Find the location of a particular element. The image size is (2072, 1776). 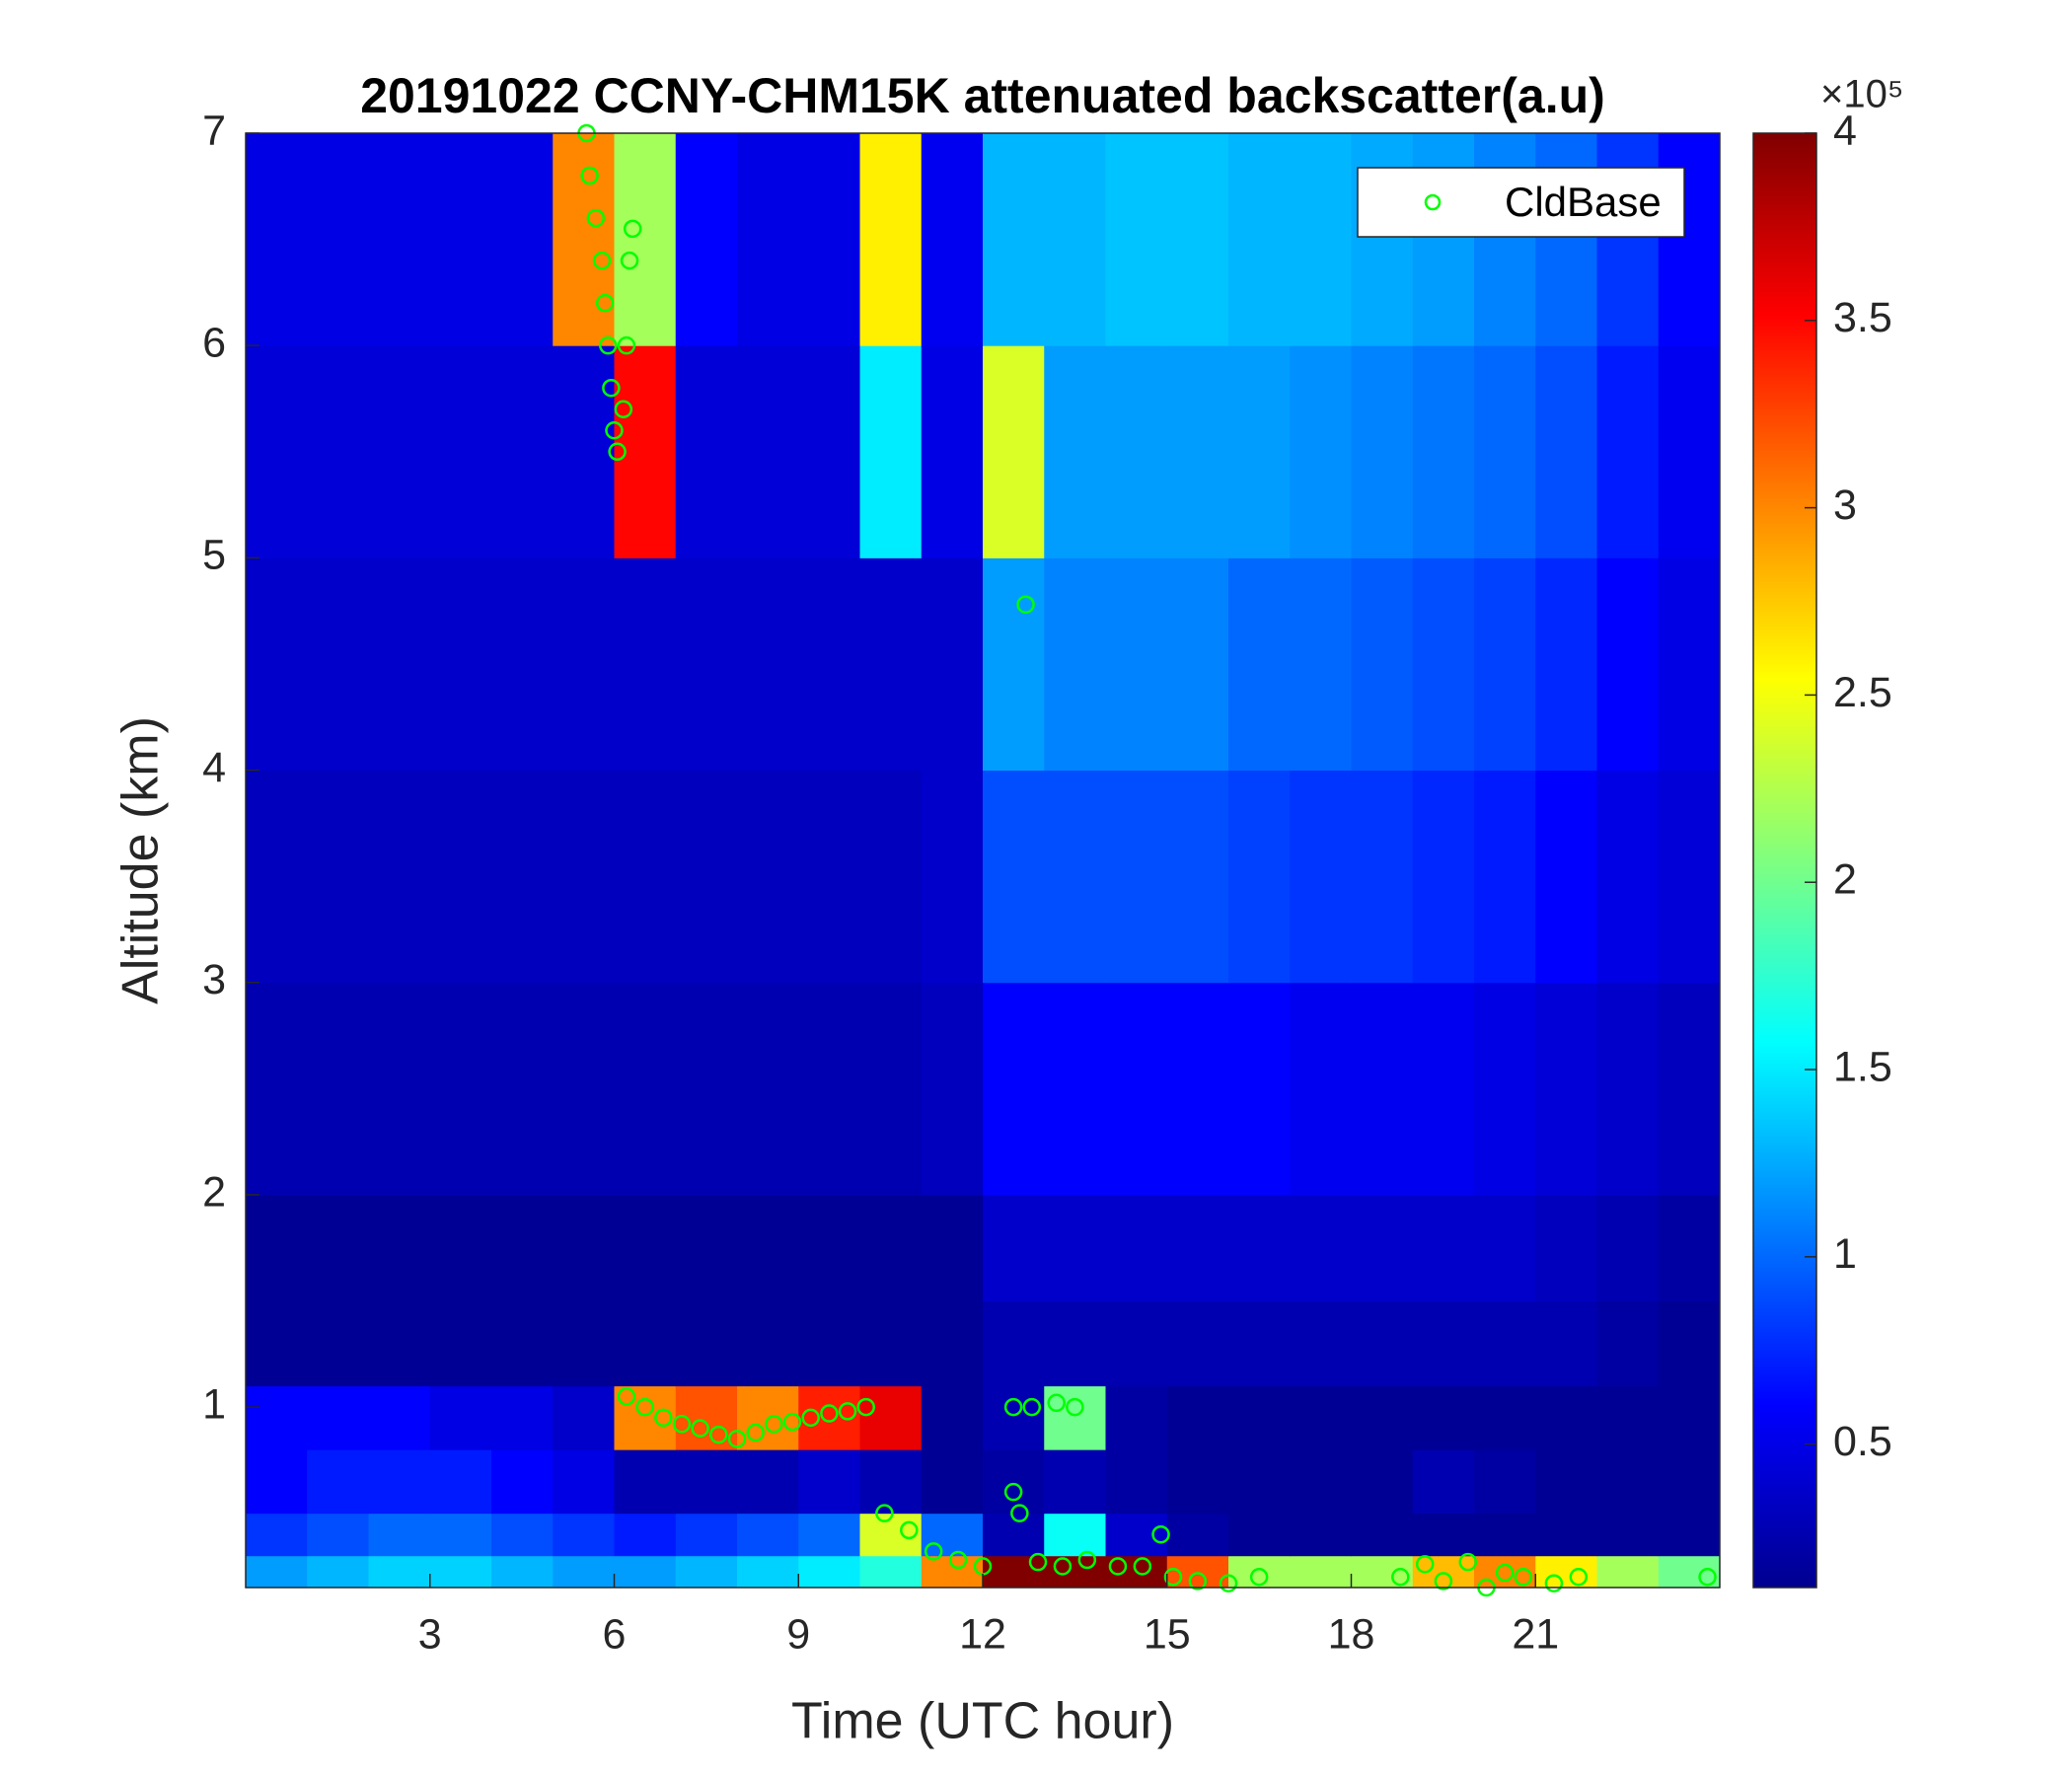

legend-marker is located at coordinates (1433, 202).